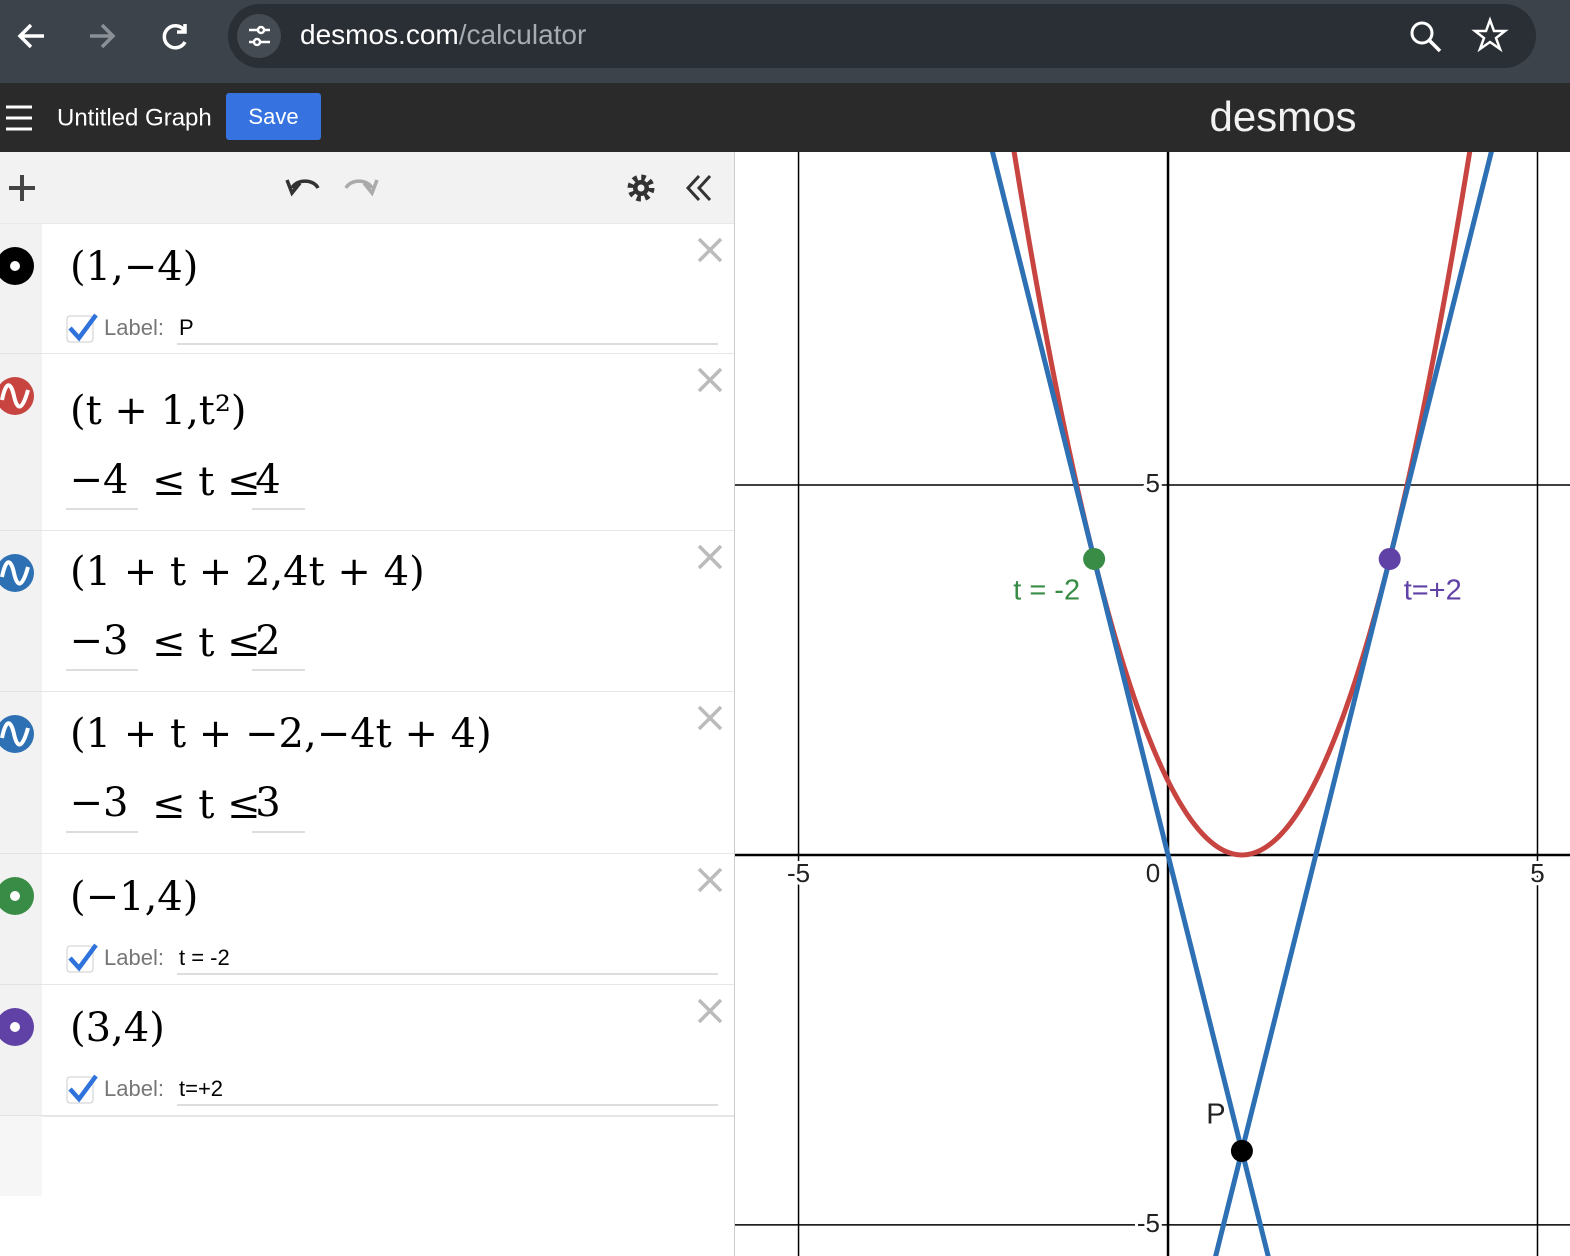 Image resolution: width=1570 pixels, height=1256 pixels. What do you see at coordinates (882, 36) in the screenshot?
I see `address-bar` at bounding box center [882, 36].